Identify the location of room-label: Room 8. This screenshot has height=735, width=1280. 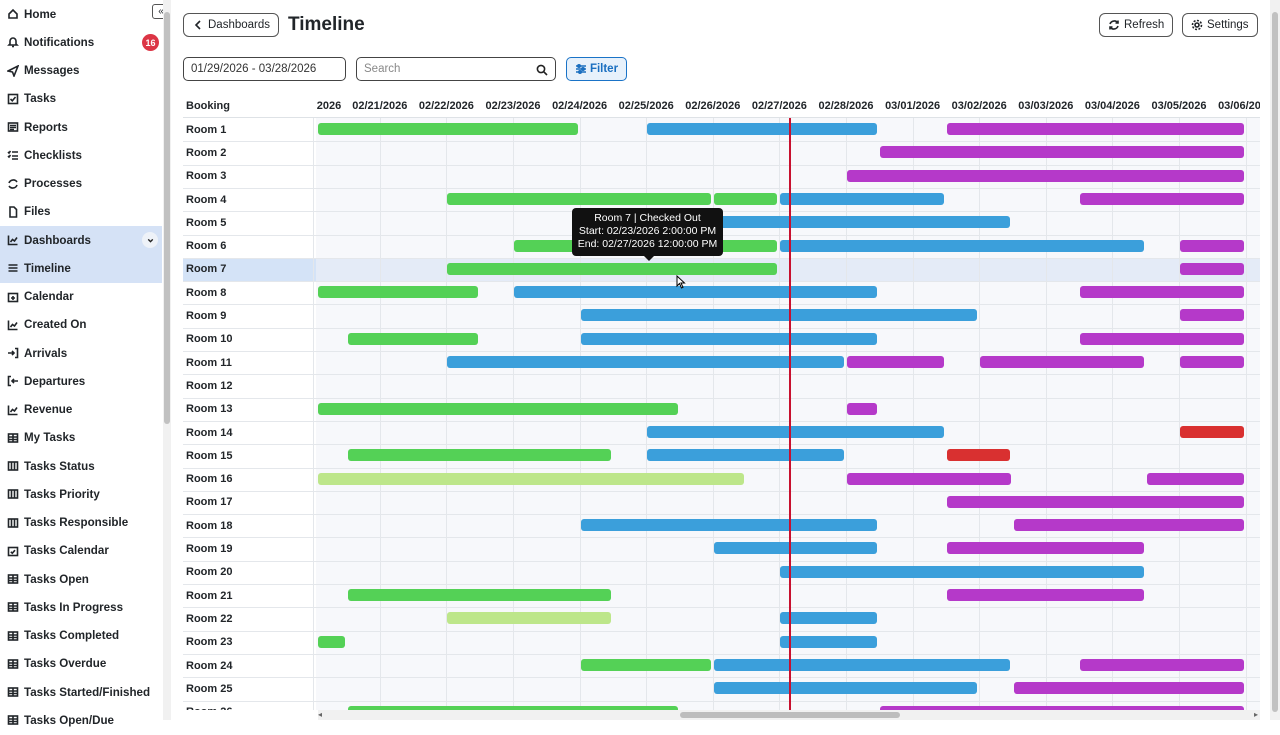
(206, 292).